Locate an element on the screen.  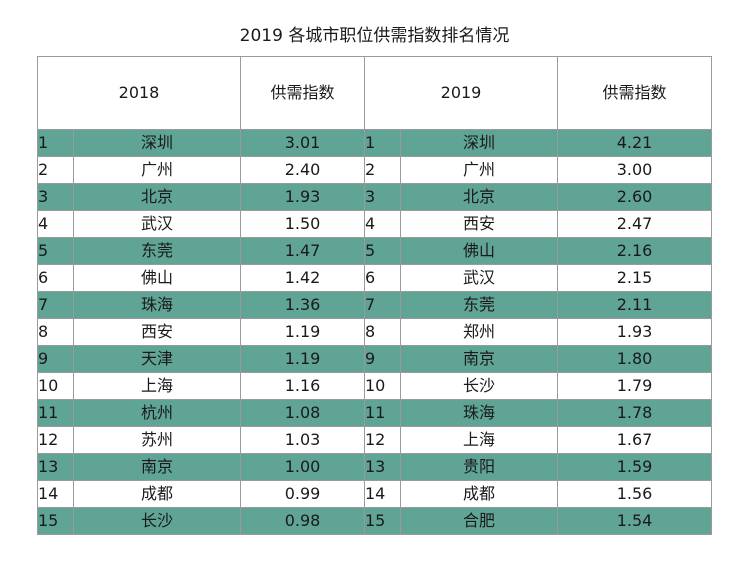
index-2018-cell: 1.00 is located at coordinates (302, 467).